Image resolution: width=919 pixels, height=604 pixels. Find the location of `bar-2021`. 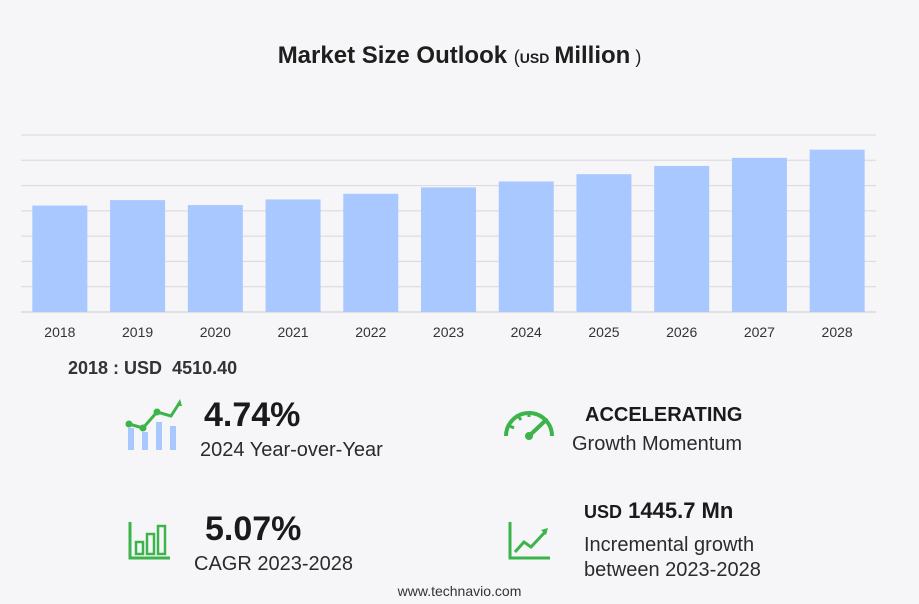

bar-2021 is located at coordinates (293, 255).